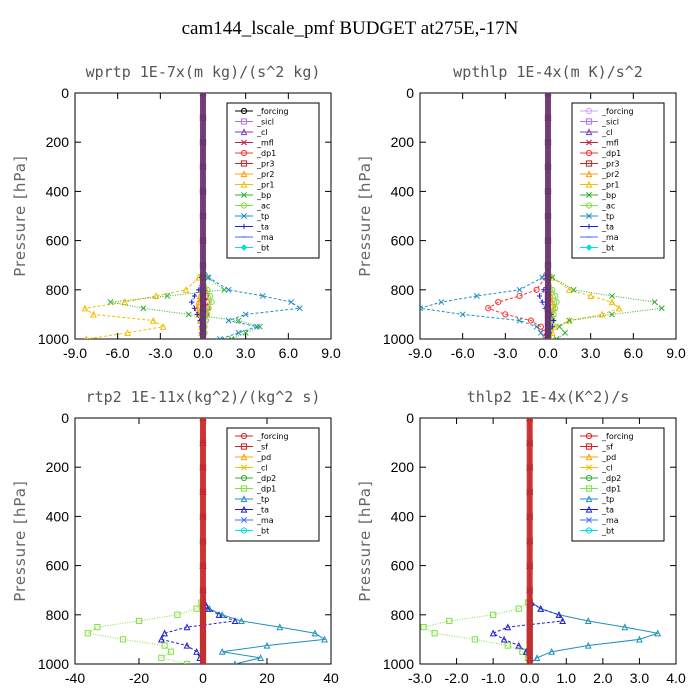 Image resolution: width=700 pixels, height=700 pixels. I want to click on legend-box, so click(273, 180).